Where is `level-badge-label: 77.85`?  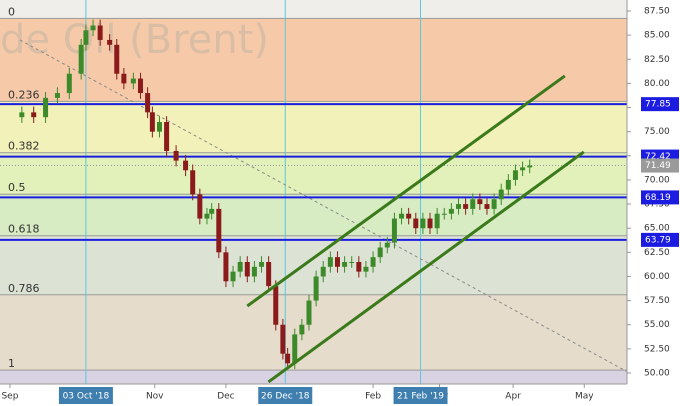
level-badge-label: 77.85 is located at coordinates (658, 105).